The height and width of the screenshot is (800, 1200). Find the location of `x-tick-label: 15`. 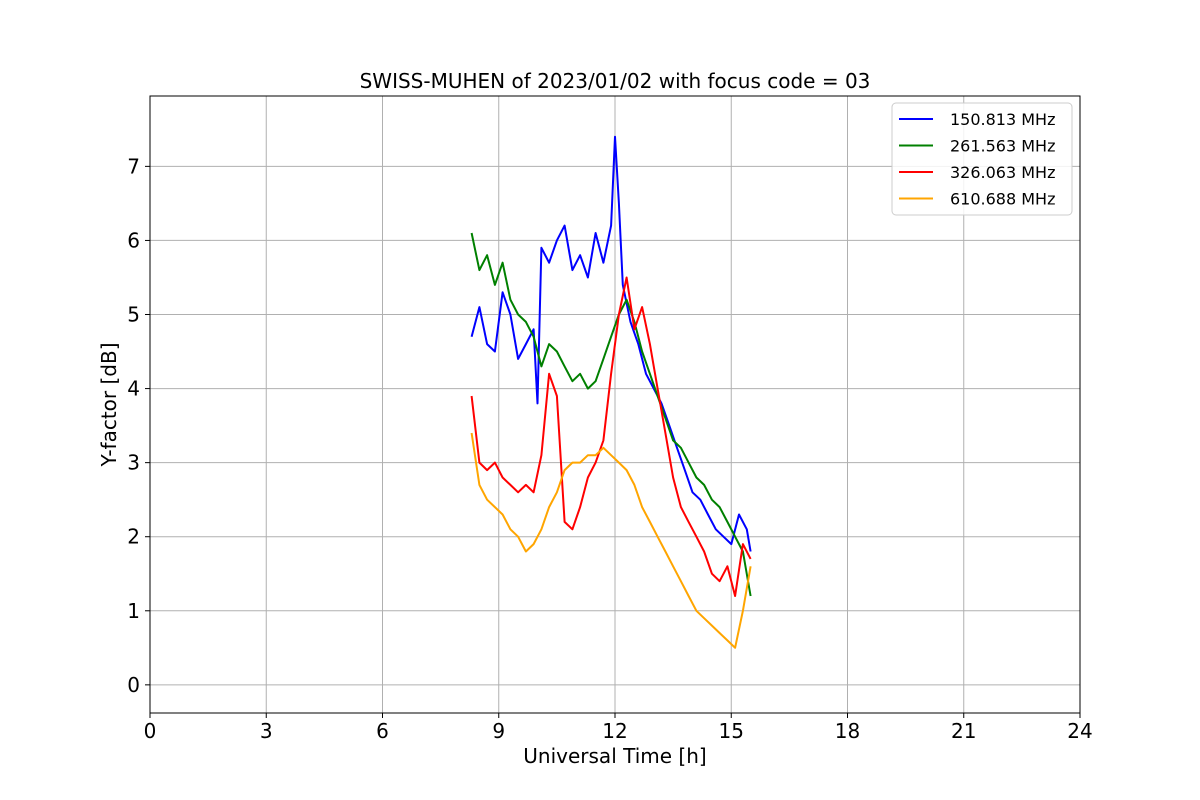

x-tick-label: 15 is located at coordinates (731, 731).